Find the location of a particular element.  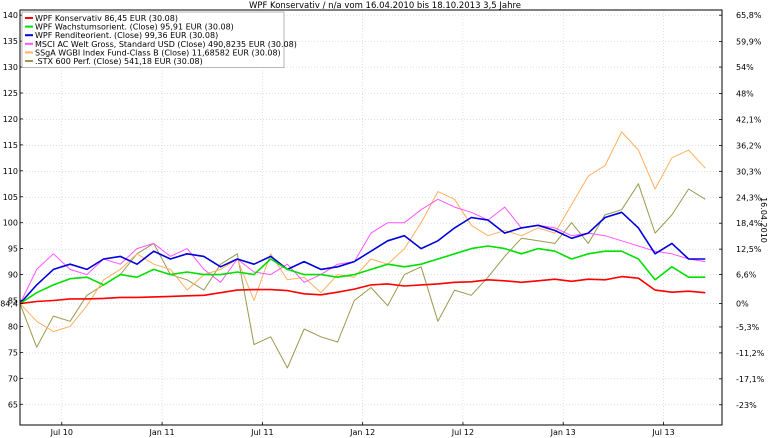

y-left-tick-label: 65 is located at coordinates (13, 404).